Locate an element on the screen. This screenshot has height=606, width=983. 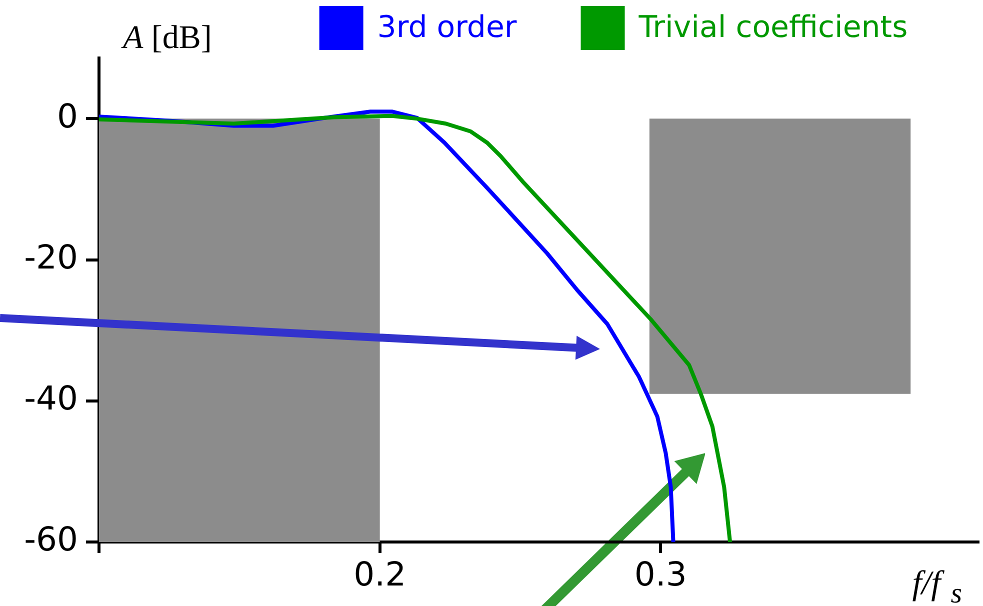
x-tick-label: 0.3 is located at coordinates (660, 574).